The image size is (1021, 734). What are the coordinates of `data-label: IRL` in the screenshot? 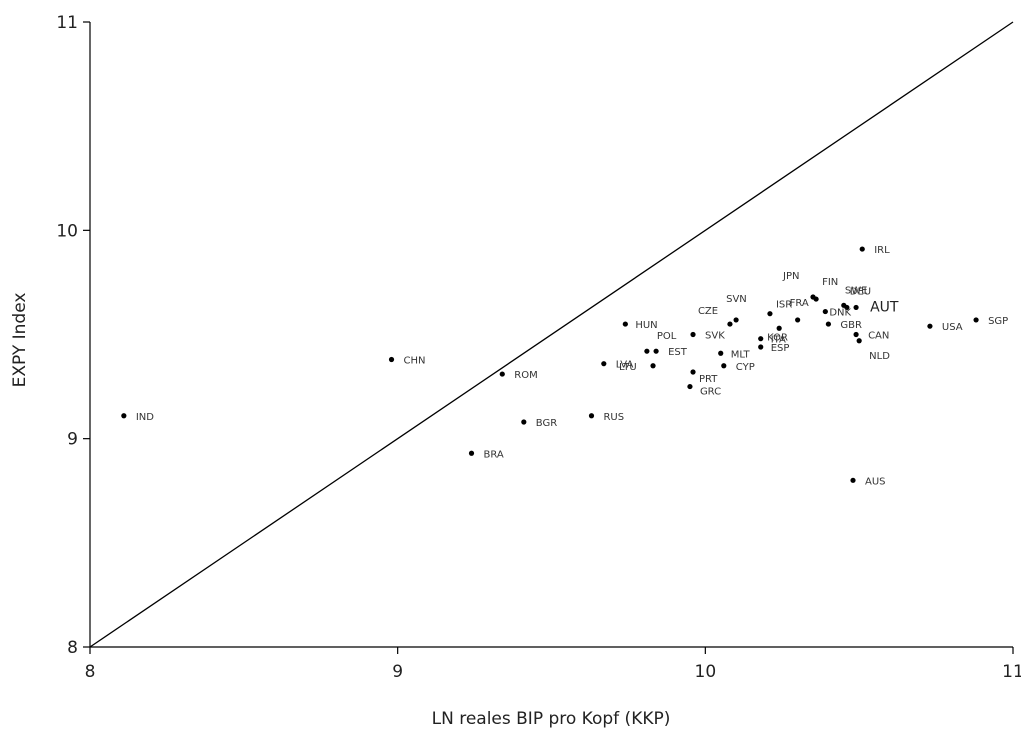 It's located at (882, 250).